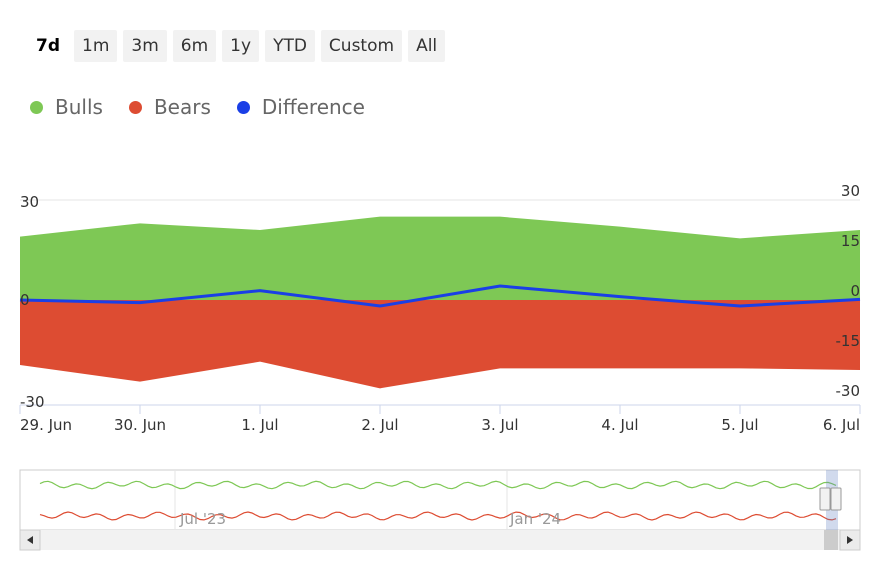 Image resolution: width=870 pixels, height=561 pixels. What do you see at coordinates (499, 425) in the screenshot?
I see `x-tick-label: 3. Jul` at bounding box center [499, 425].